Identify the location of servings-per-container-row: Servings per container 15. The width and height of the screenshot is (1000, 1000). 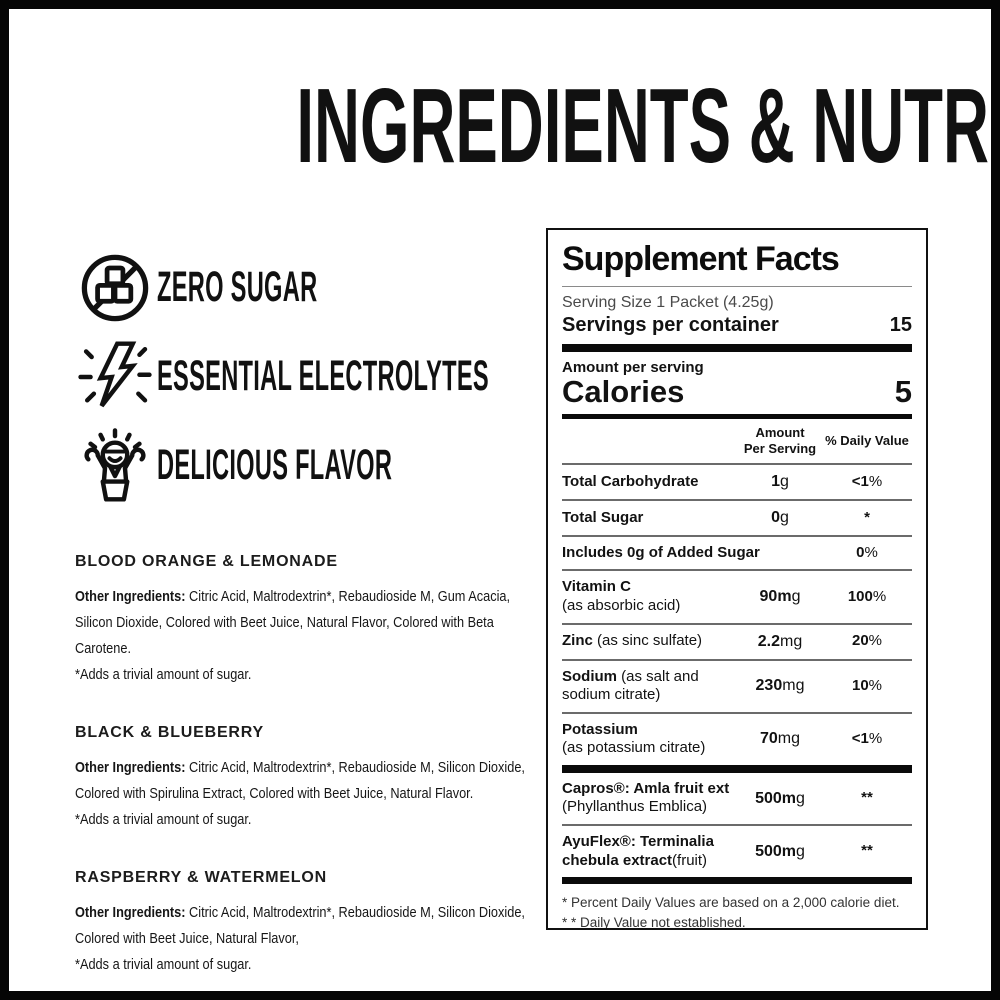
(737, 325).